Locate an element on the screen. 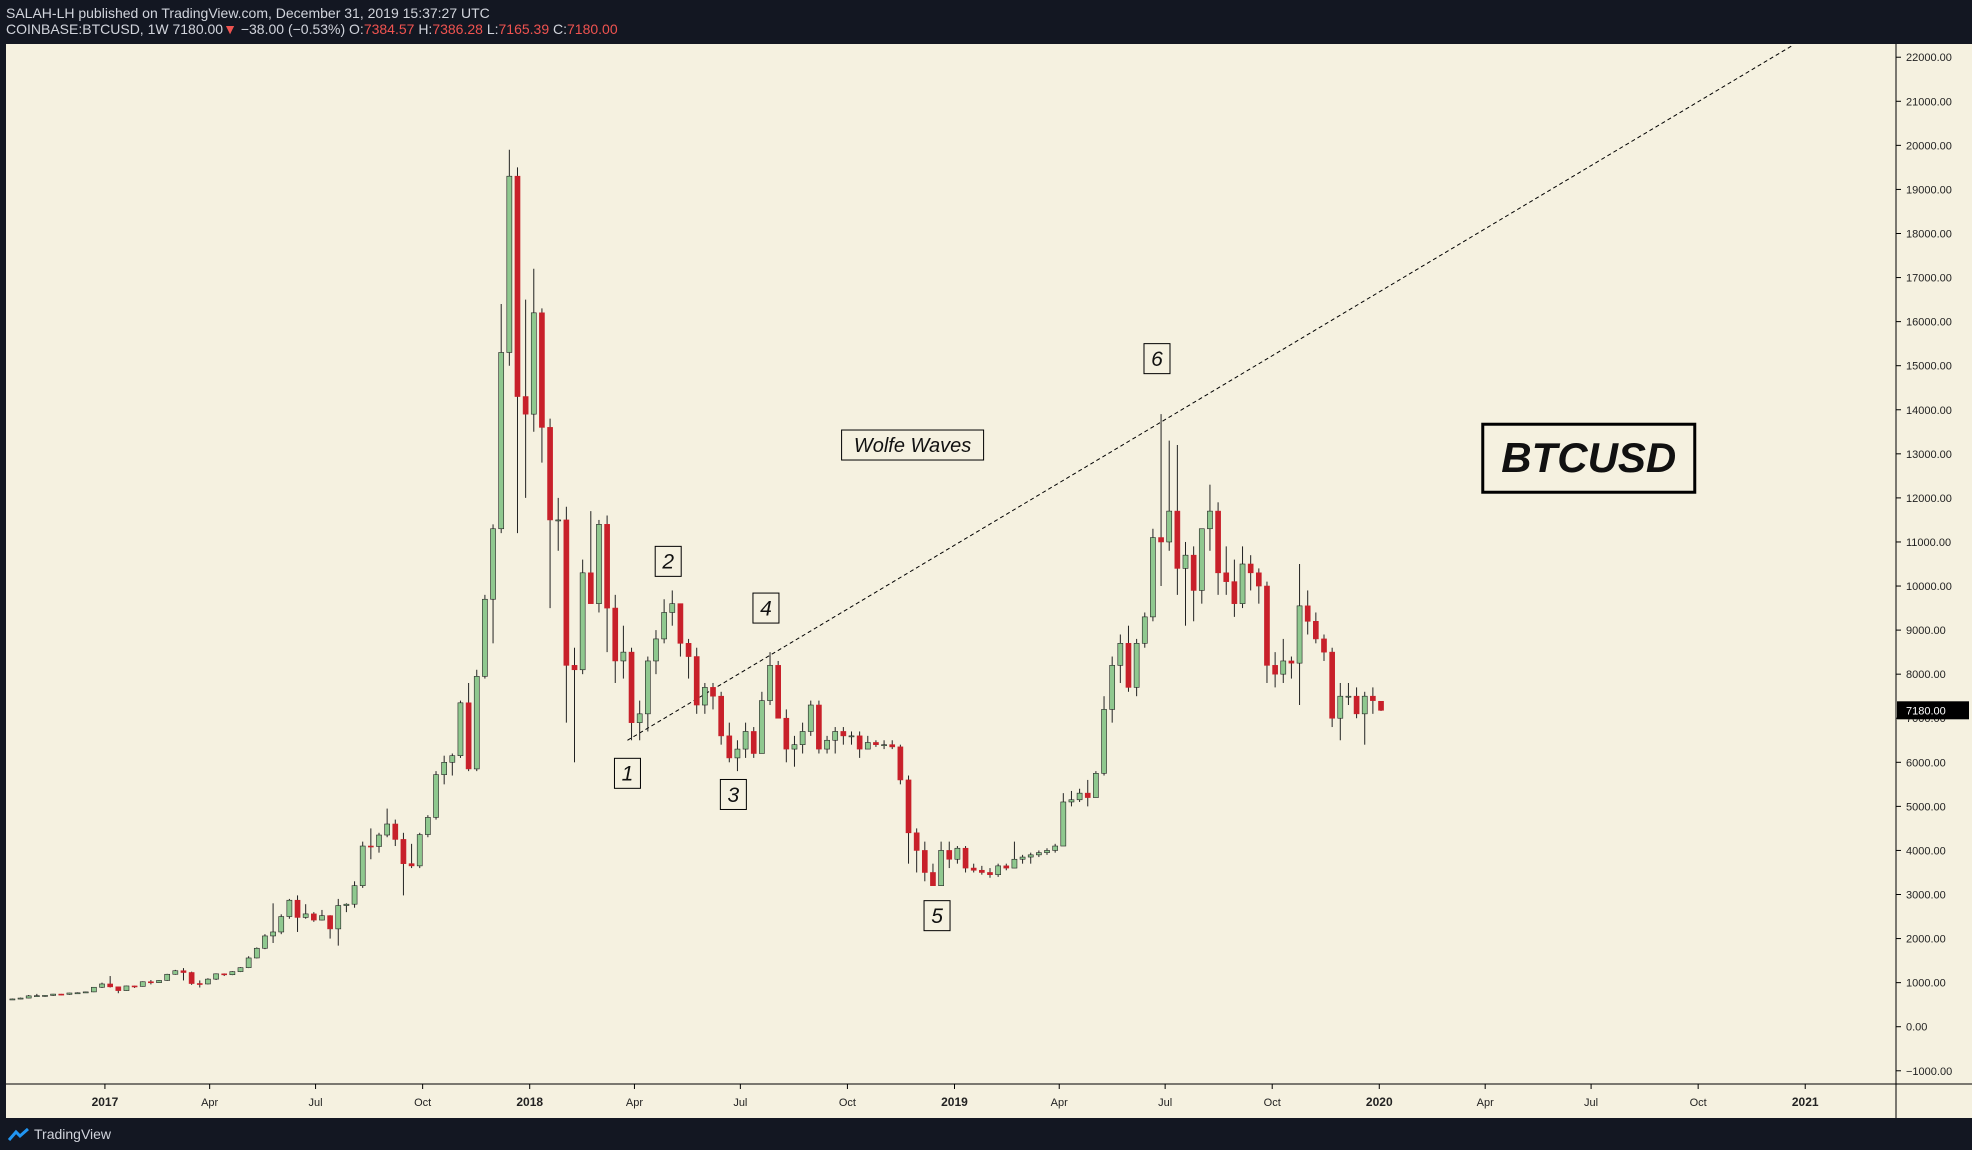 Image resolution: width=1972 pixels, height=1150 pixels. wave-point-label: 1 is located at coordinates (628, 774).